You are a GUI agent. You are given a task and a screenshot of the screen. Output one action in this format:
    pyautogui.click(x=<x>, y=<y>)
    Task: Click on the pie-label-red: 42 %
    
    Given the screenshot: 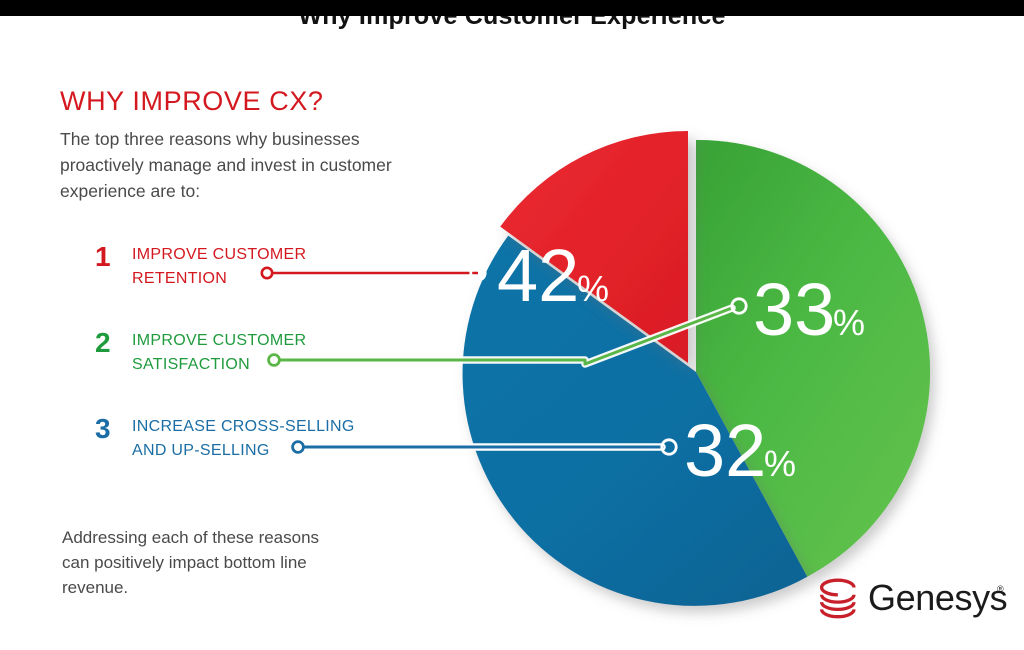 What is the action you would take?
    pyautogui.click(x=553, y=275)
    